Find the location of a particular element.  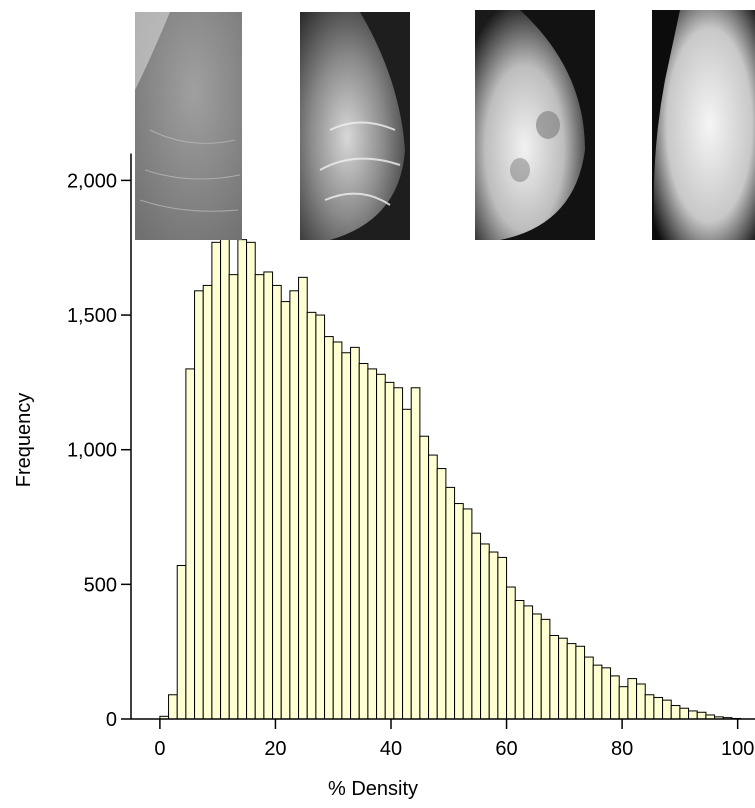

mammogram-fatty-image is located at coordinates (188, 126).